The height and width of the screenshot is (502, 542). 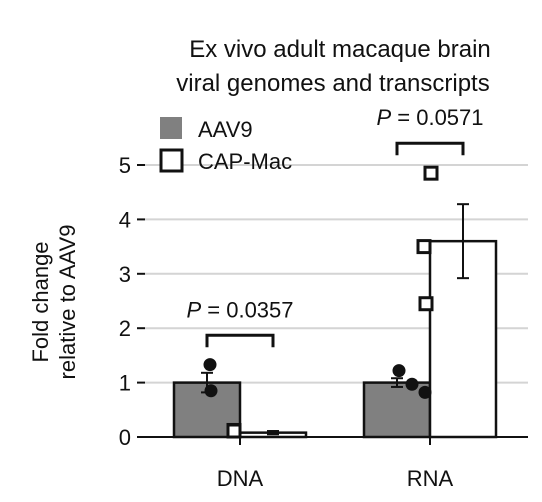 What do you see at coordinates (245, 161) in the screenshot?
I see `legend-label-cap-mac: CAP-Mac` at bounding box center [245, 161].